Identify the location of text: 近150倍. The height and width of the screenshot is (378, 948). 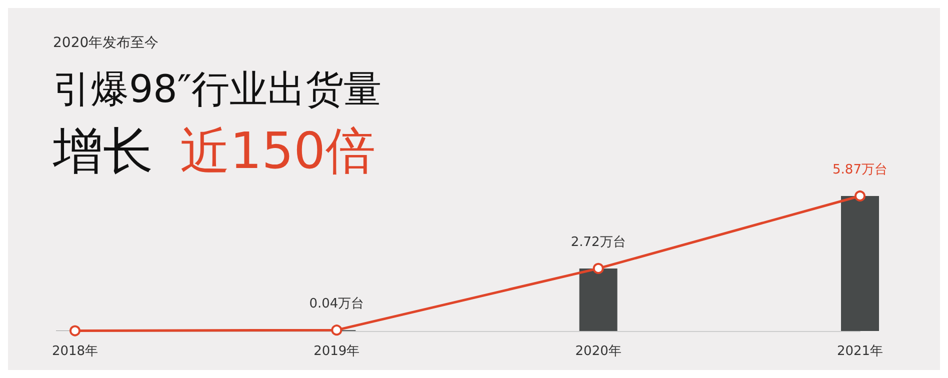
(278, 151).